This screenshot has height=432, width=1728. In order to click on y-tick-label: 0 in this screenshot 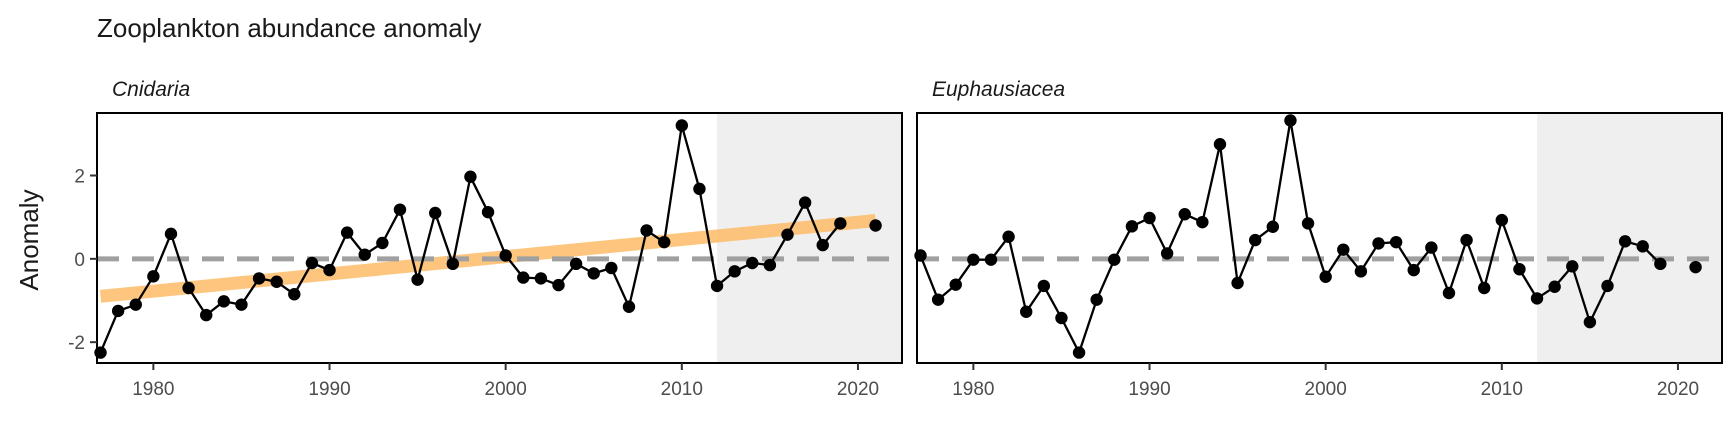, I will do `click(79, 260)`.